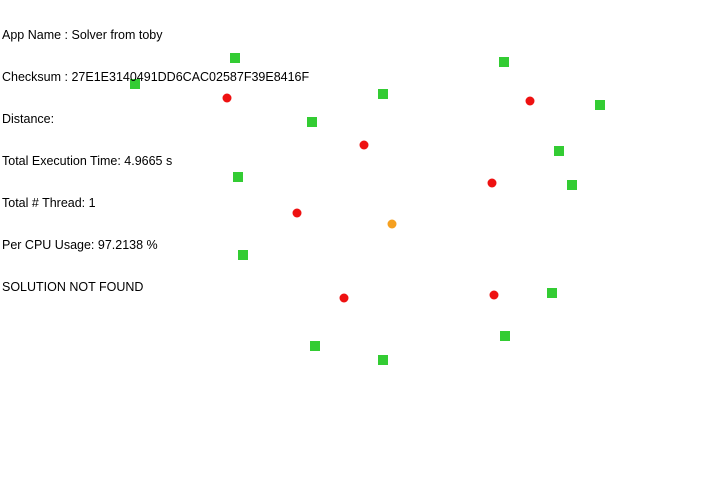 This screenshot has height=500, width=726. I want to click on solution-status-text: SOLUTION NOT FOUND, so click(73, 287).